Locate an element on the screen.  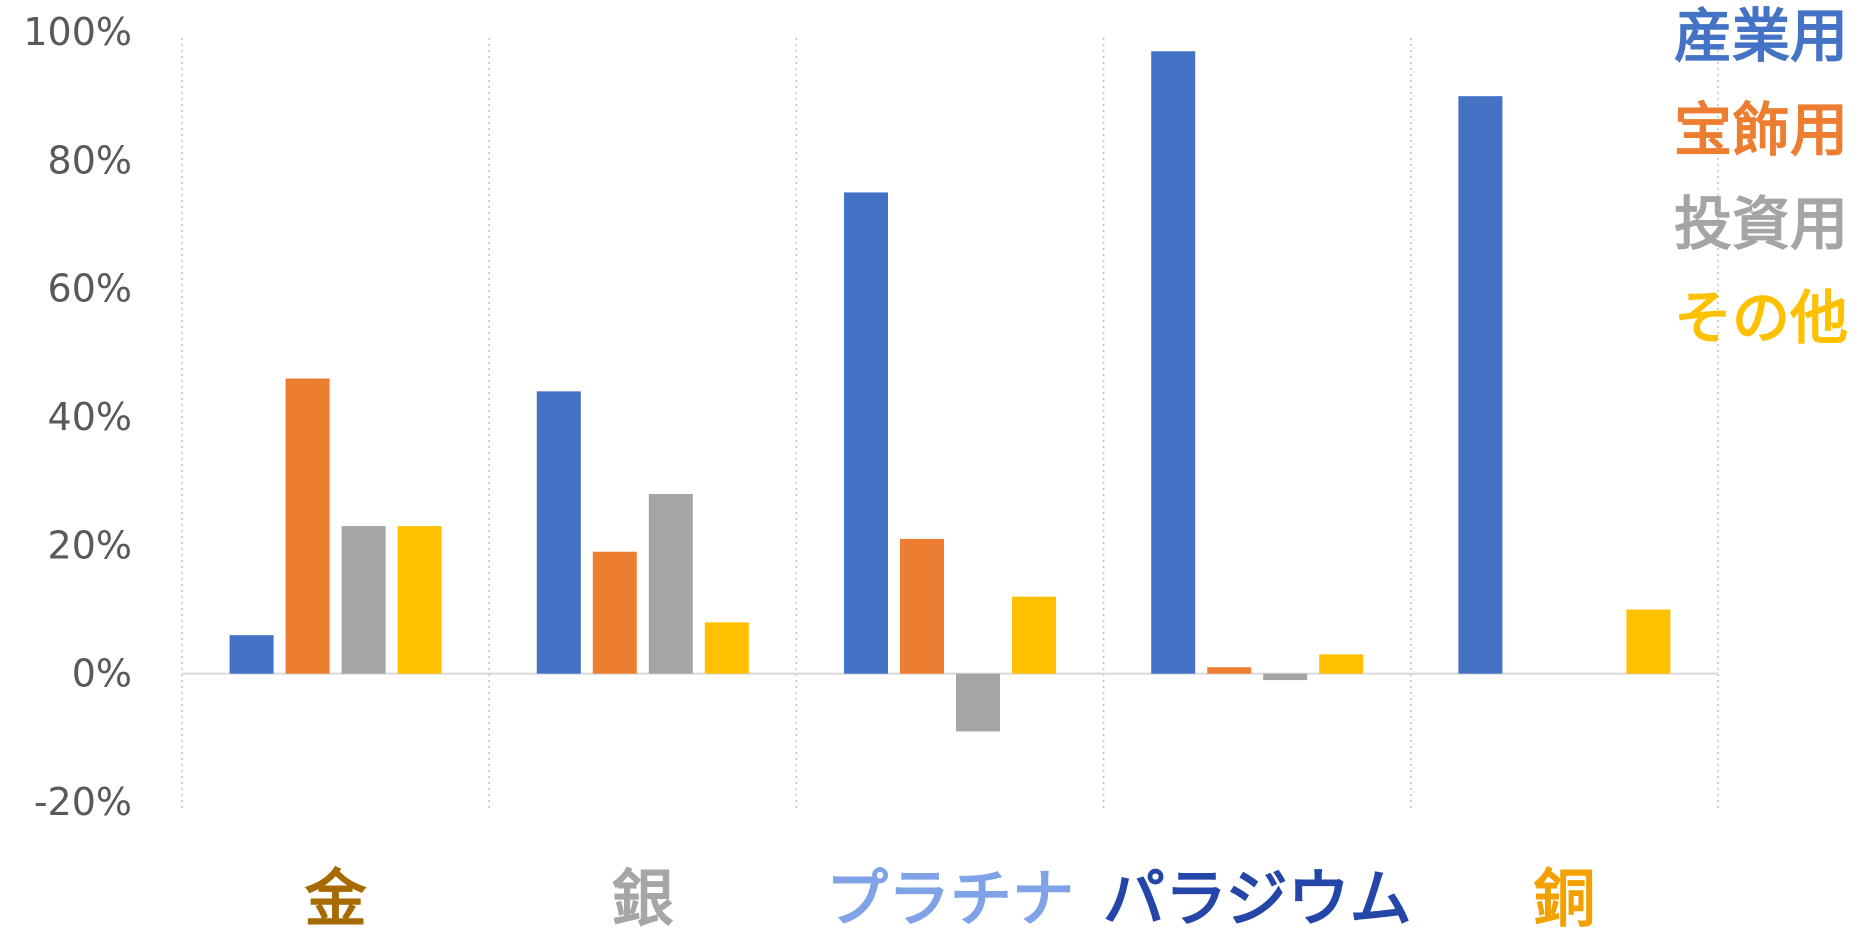
y-tick-label: 40% is located at coordinates (90, 417).